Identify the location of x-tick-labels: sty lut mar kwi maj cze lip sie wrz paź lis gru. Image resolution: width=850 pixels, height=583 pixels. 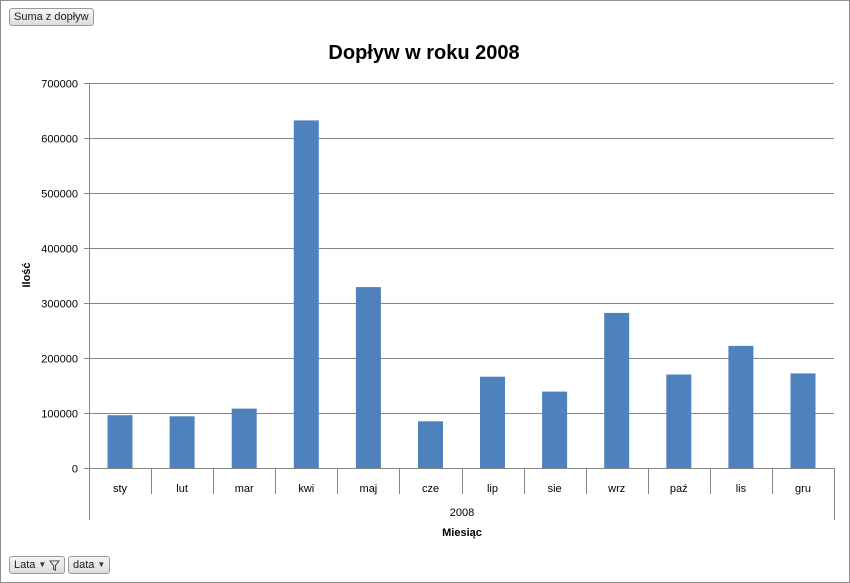
(462, 489).